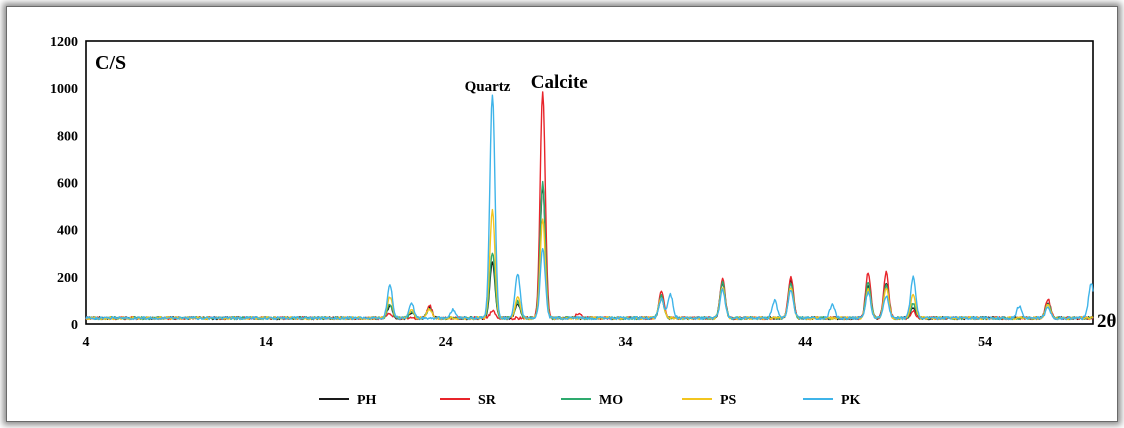 Image resolution: width=1124 pixels, height=428 pixels. I want to click on y-tick-label: 0, so click(74, 325).